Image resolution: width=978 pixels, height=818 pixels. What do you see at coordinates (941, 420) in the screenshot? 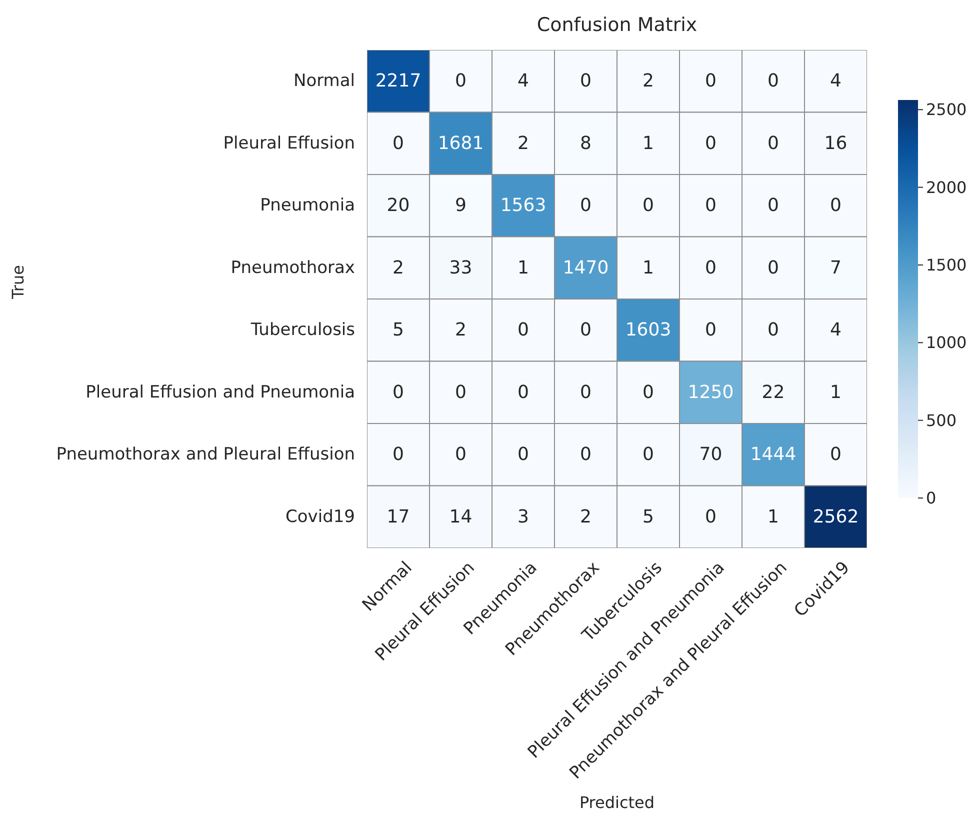
I see `color-bar-label: 500` at bounding box center [941, 420].